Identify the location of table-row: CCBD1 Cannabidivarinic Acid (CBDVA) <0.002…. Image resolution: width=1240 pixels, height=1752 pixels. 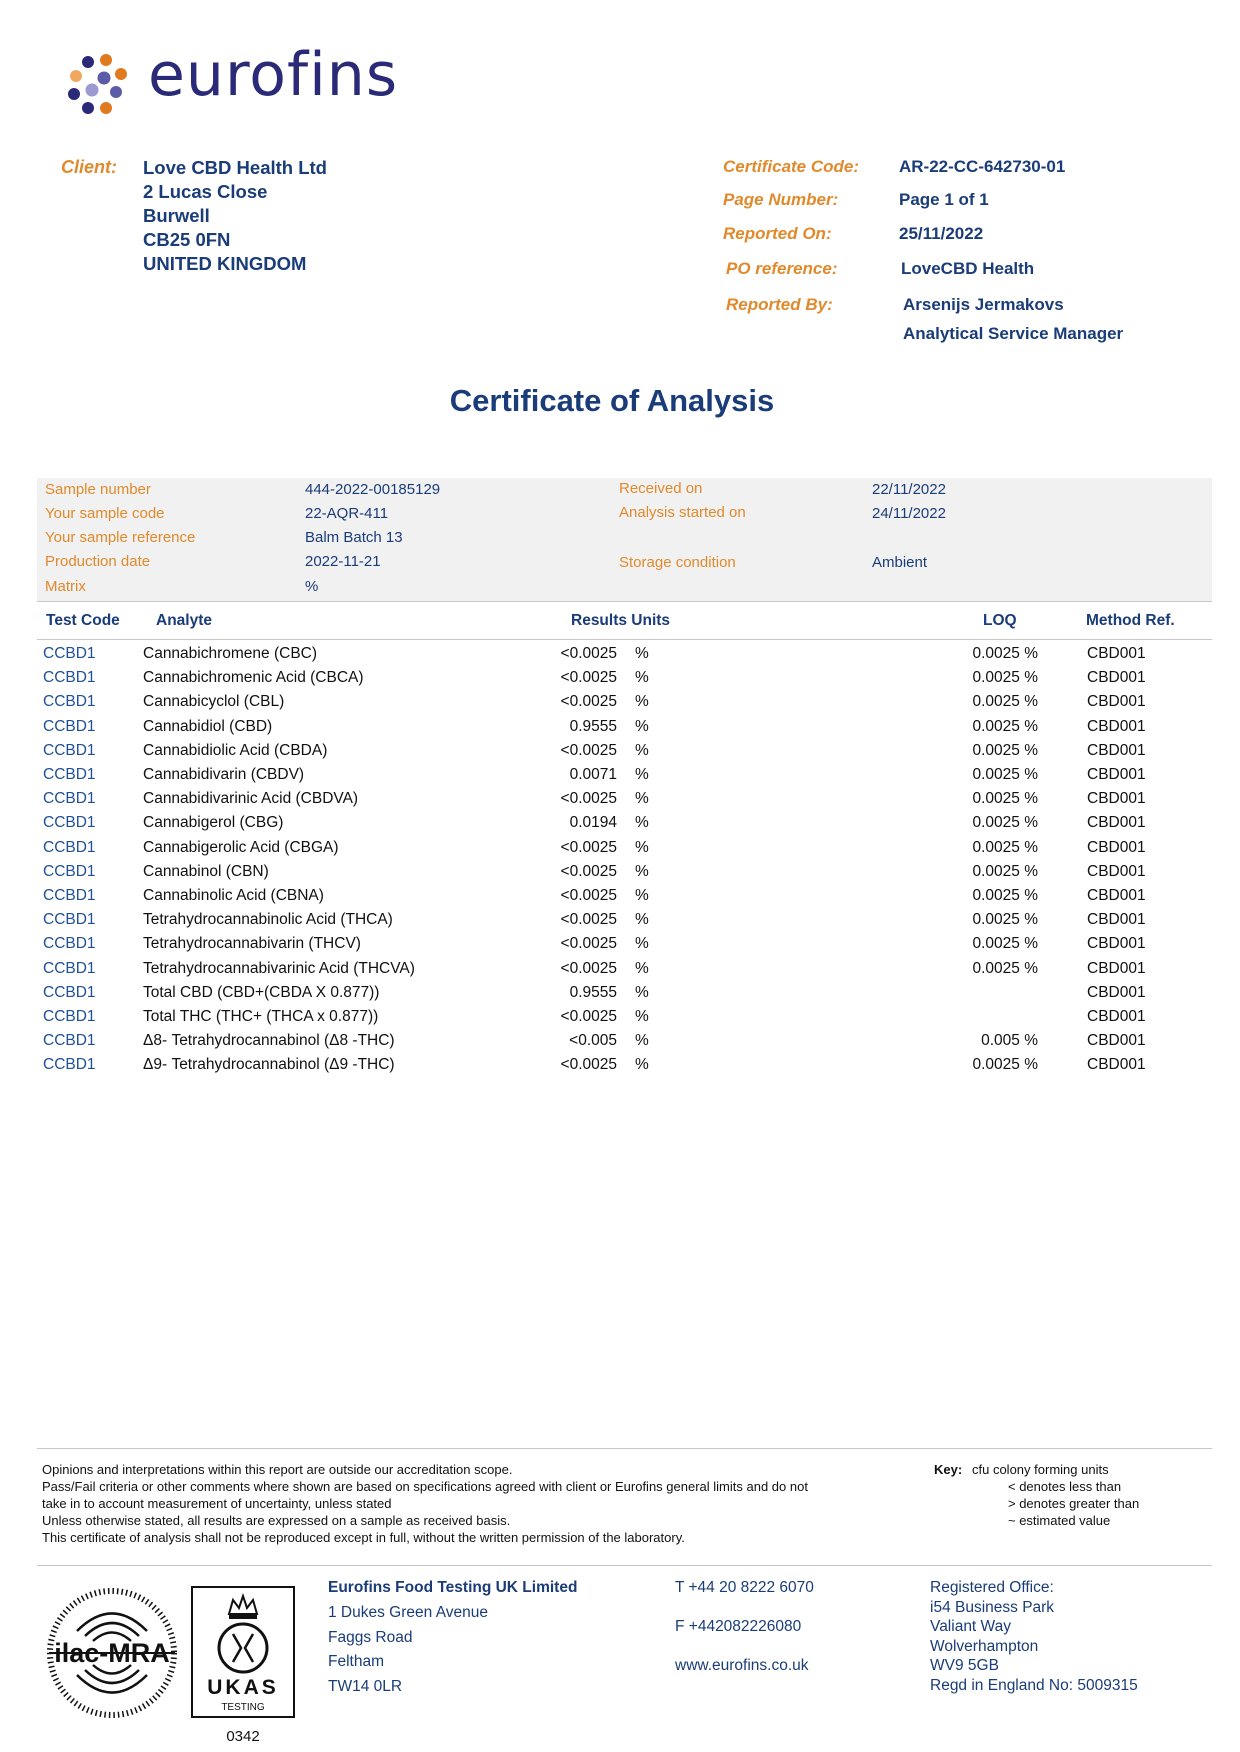
(620, 802).